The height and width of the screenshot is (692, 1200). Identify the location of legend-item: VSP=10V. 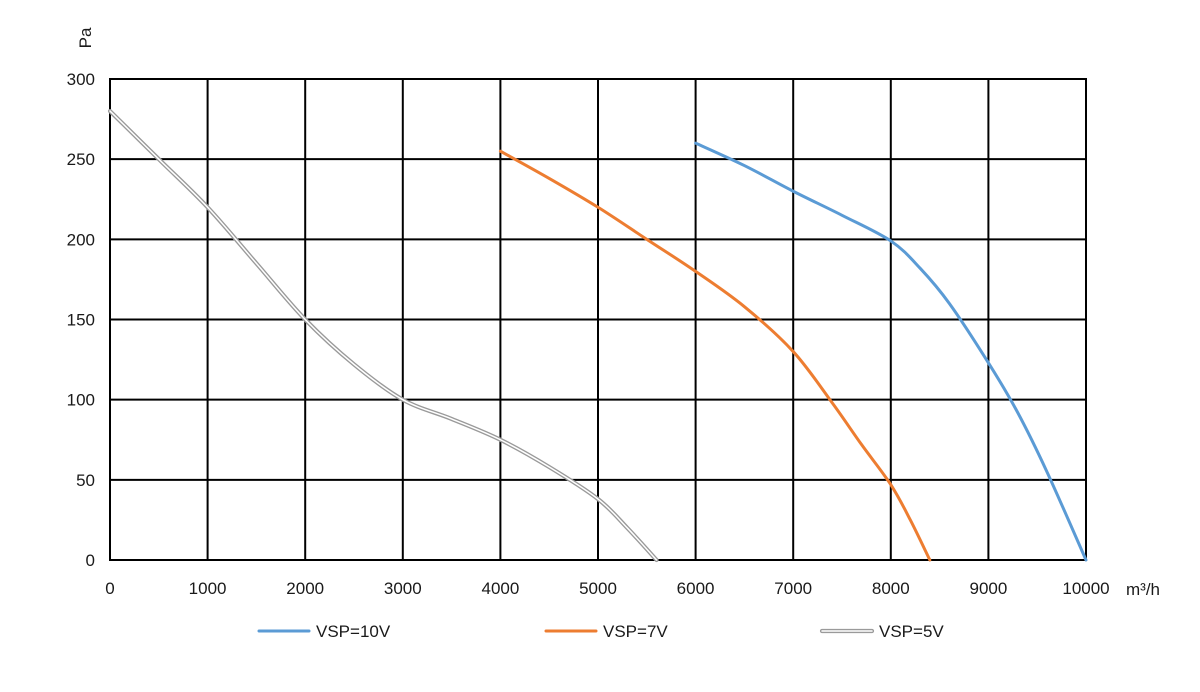
(324, 631).